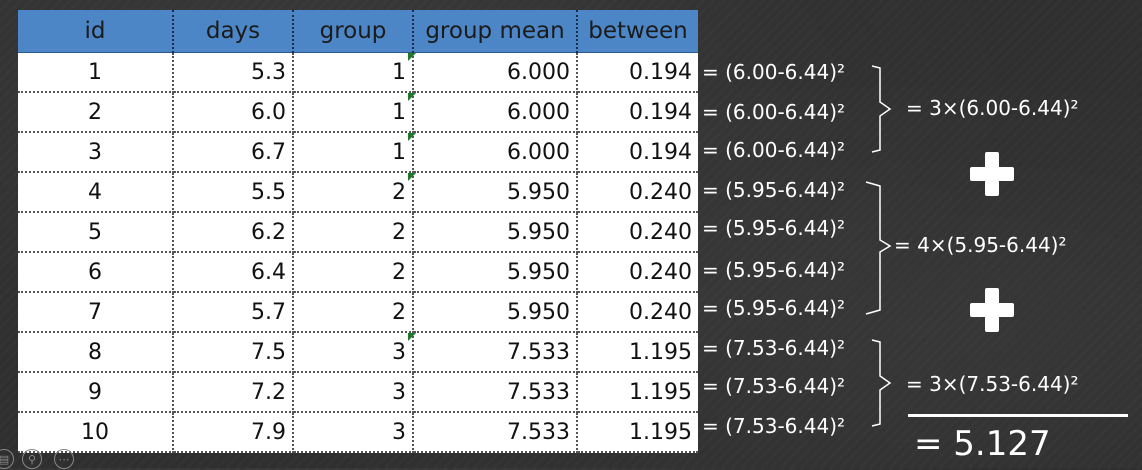  Describe the element at coordinates (233, 312) in the screenshot. I see `cell-days: 5.7` at that location.